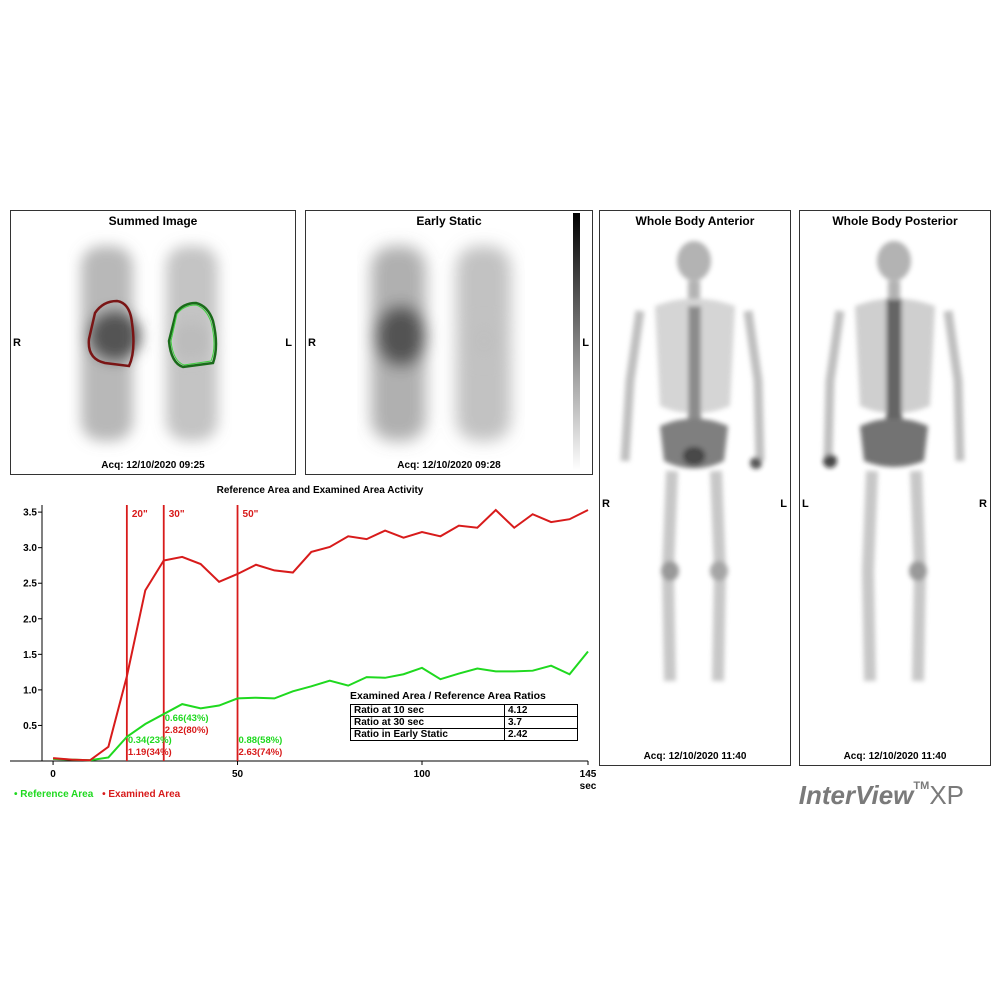 This screenshot has width=1000, height=1000. Describe the element at coordinates (422, 774) in the screenshot. I see `x-tick-label: 100` at that location.